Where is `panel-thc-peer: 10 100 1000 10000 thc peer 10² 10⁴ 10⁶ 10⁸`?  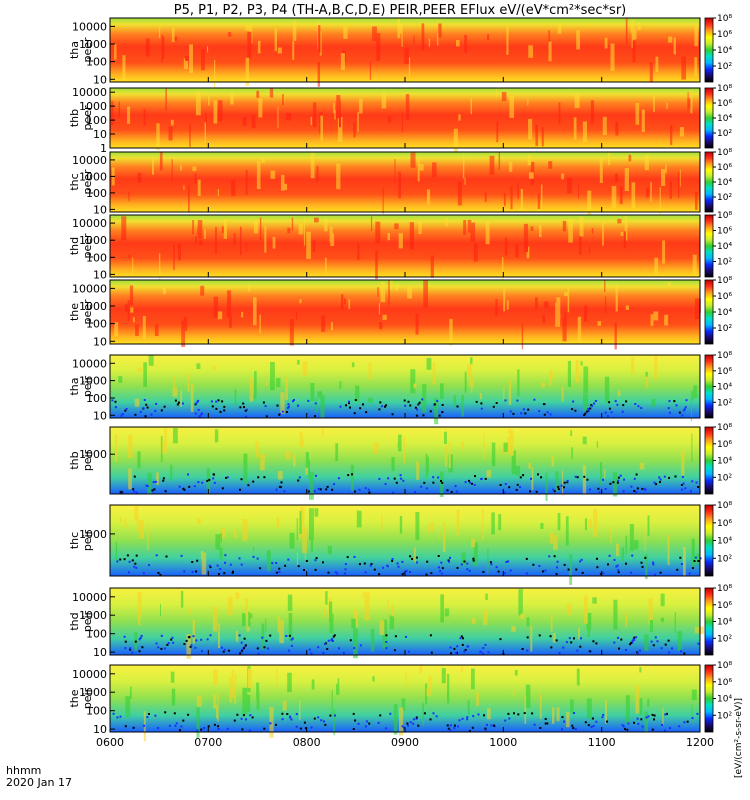 panel-thc-peer: 10 100 1000 10000 thc peer 10² 10⁴ 10⁶ 10⁸ is located at coordinates (400, 183).